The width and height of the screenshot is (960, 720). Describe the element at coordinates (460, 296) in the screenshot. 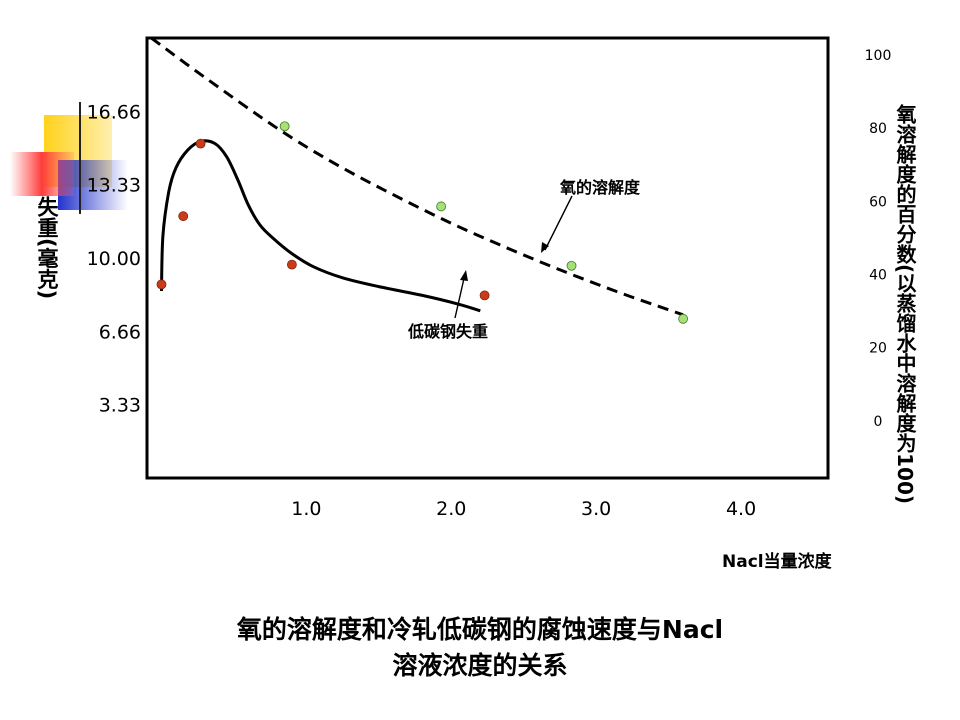

I see `steel-annotation-arrow-line` at that location.